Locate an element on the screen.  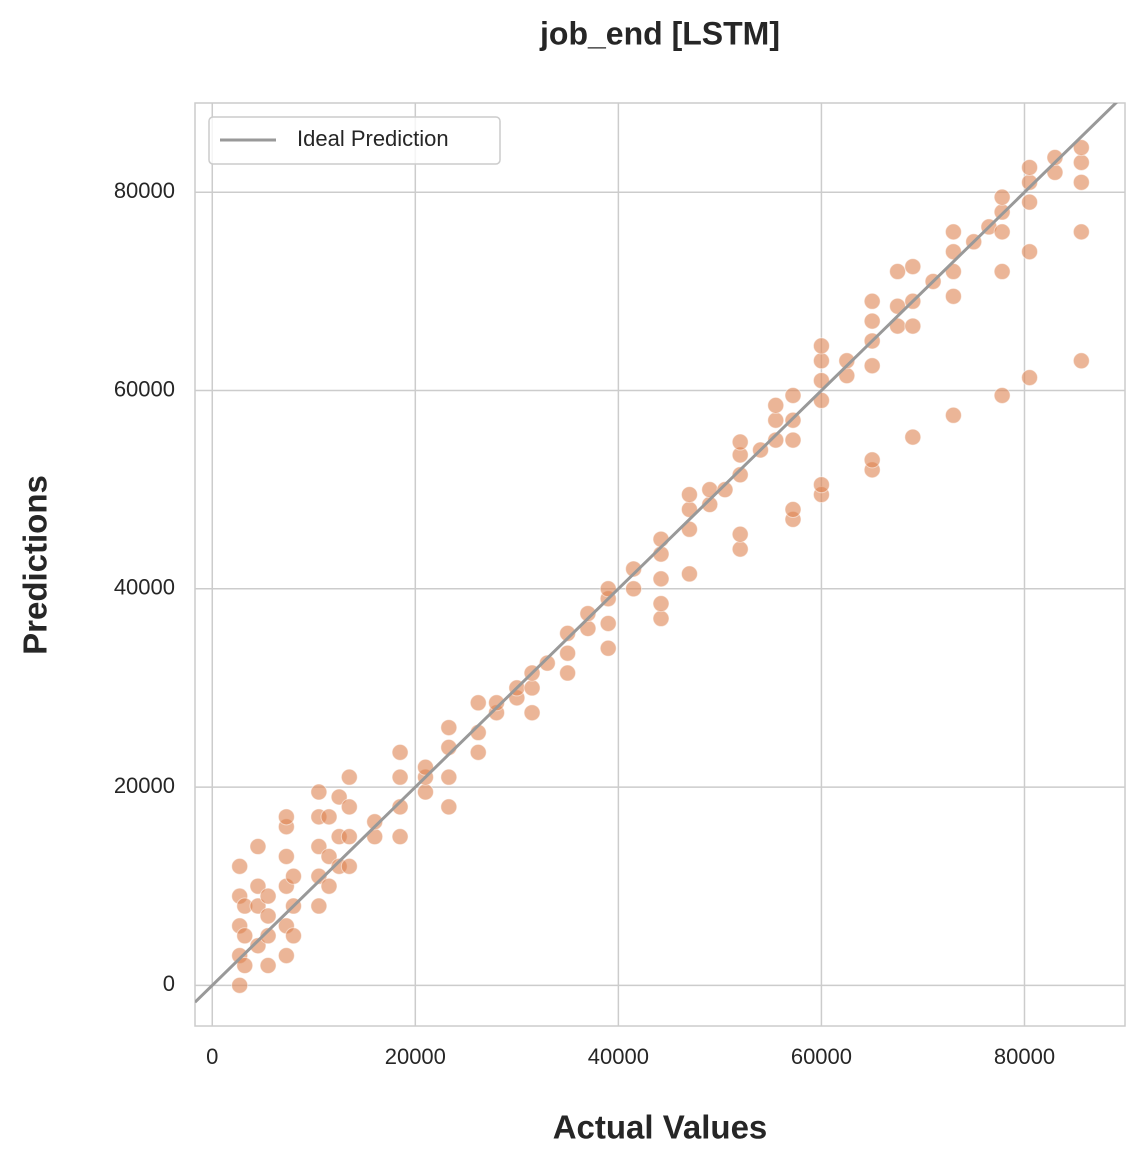
y-tick-label: 80000 is located at coordinates (144, 190).